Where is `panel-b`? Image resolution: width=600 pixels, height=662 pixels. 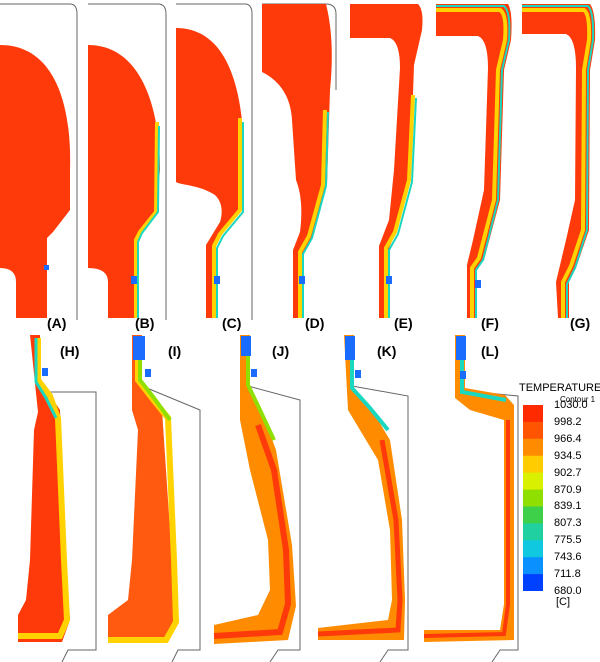 panel-b is located at coordinates (127, 161).